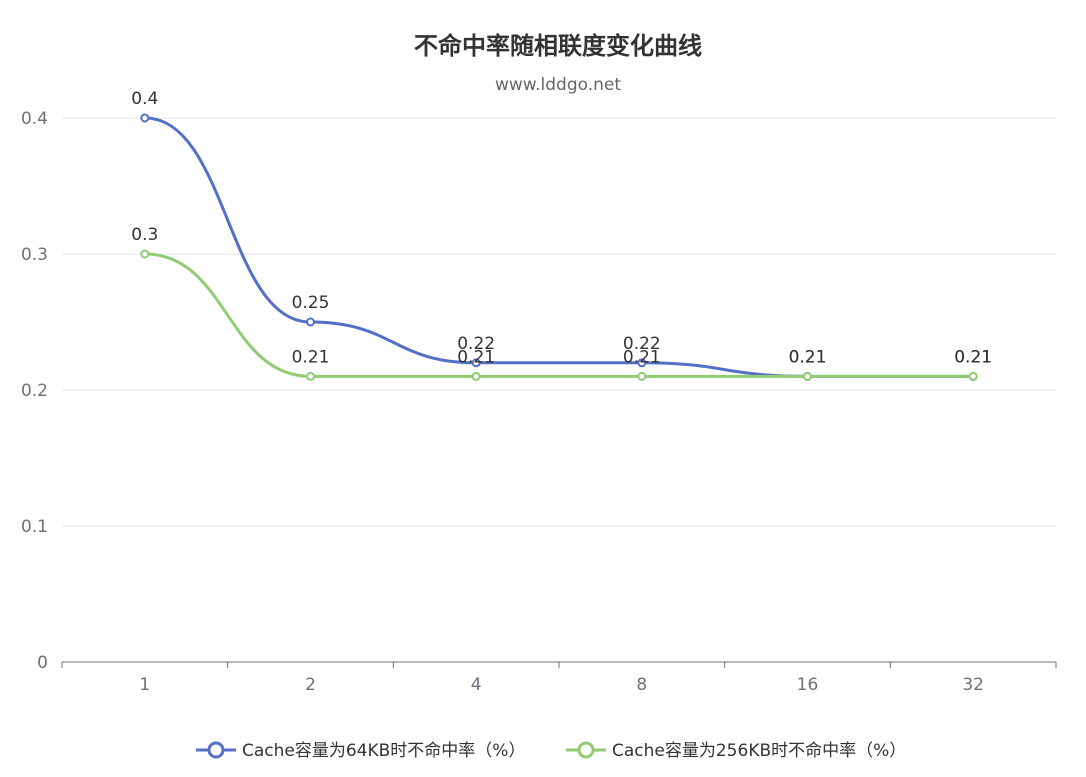 The width and height of the screenshot is (1086, 777). Describe the element at coordinates (311, 303) in the screenshot. I see `data-label: 0.25` at that location.